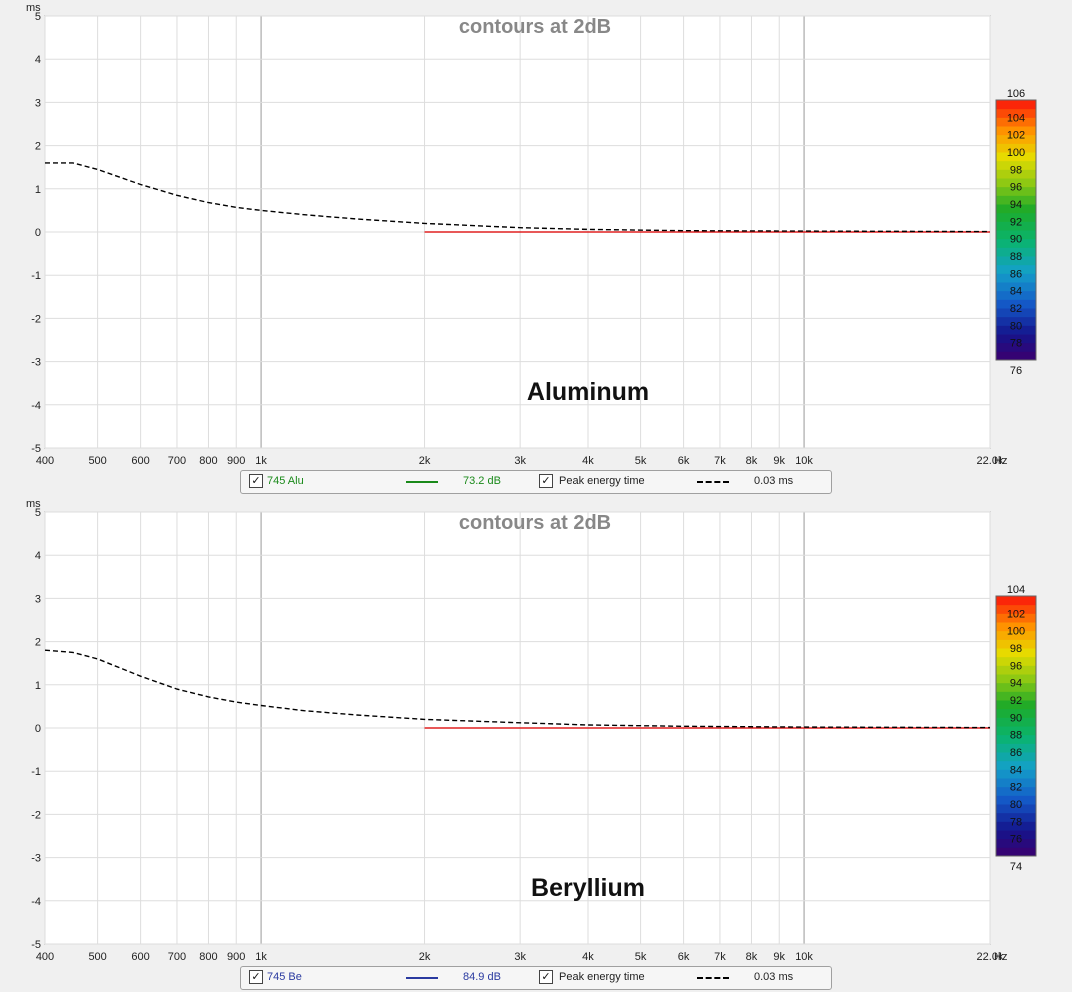  What do you see at coordinates (36, 859) in the screenshot?
I see `y-tick-label: -3` at bounding box center [36, 859].